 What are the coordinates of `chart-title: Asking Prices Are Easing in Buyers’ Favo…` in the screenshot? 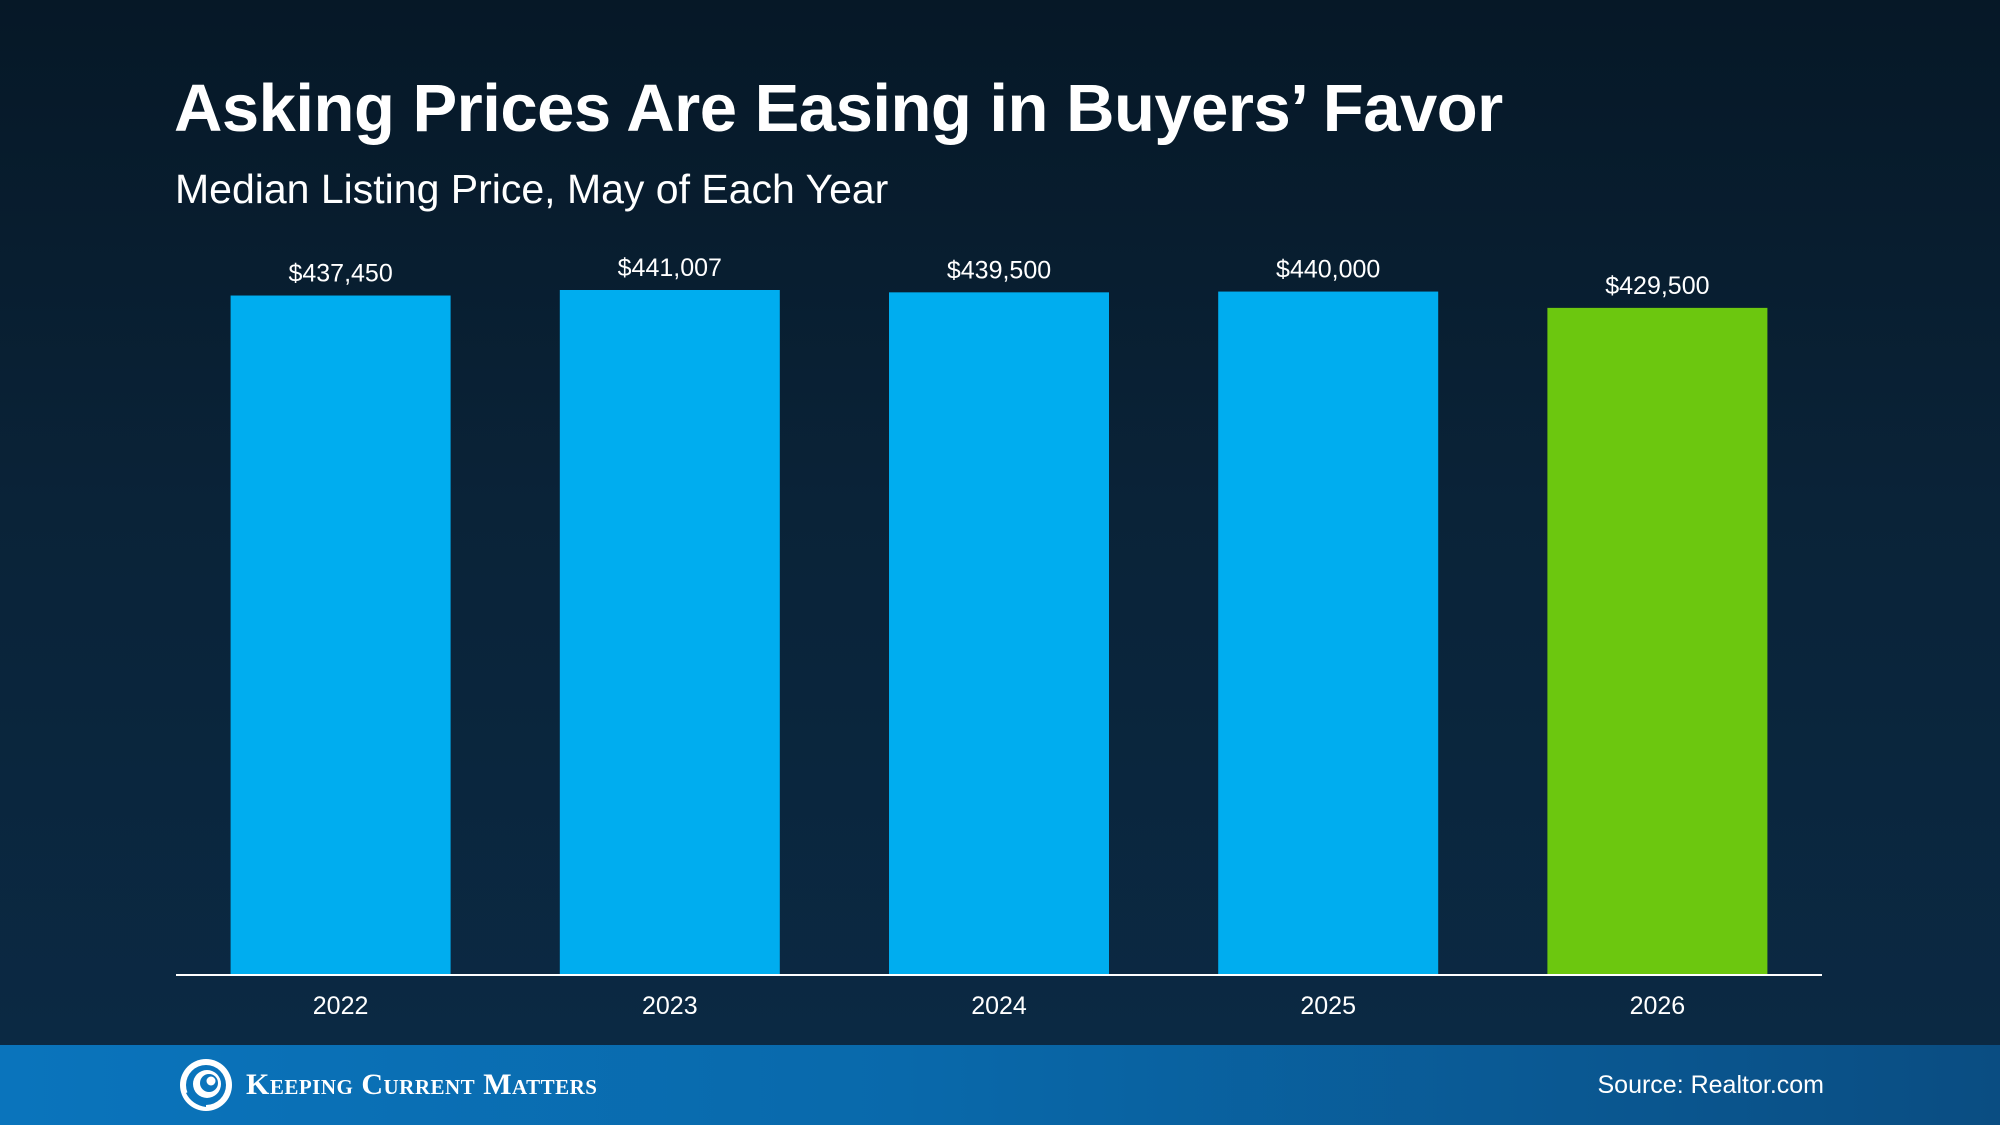 It's located at (838, 108).